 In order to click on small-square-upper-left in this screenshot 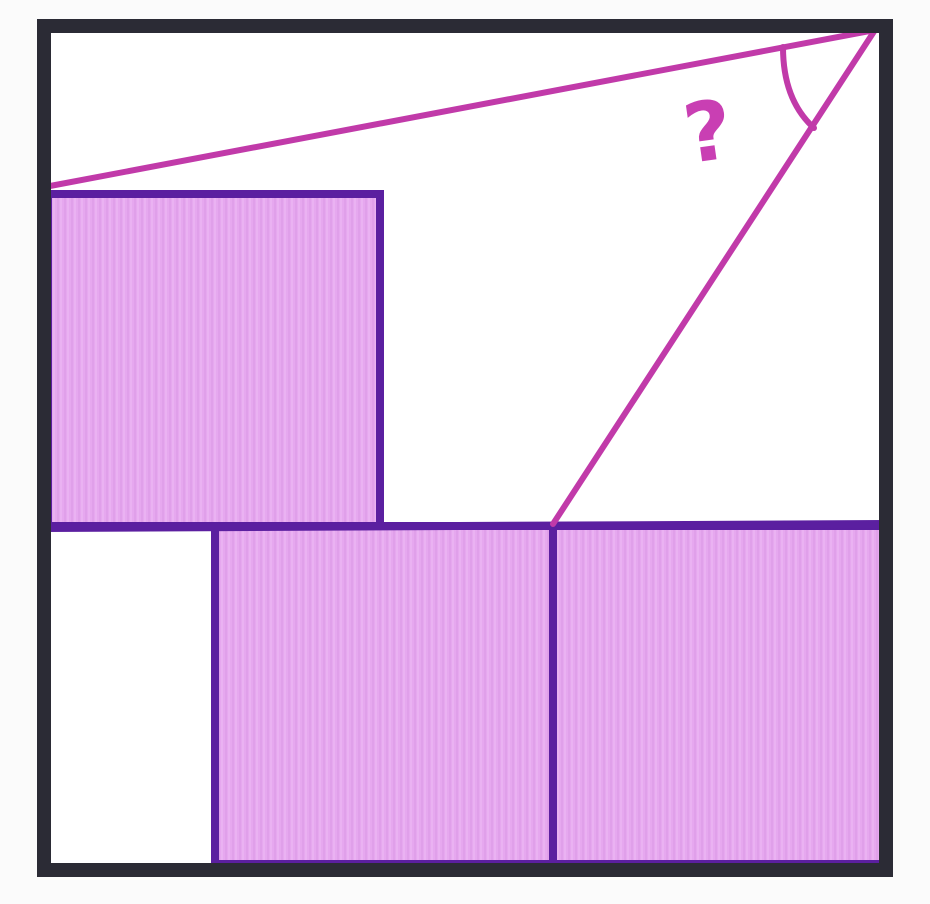, I will do `click(214, 360)`.